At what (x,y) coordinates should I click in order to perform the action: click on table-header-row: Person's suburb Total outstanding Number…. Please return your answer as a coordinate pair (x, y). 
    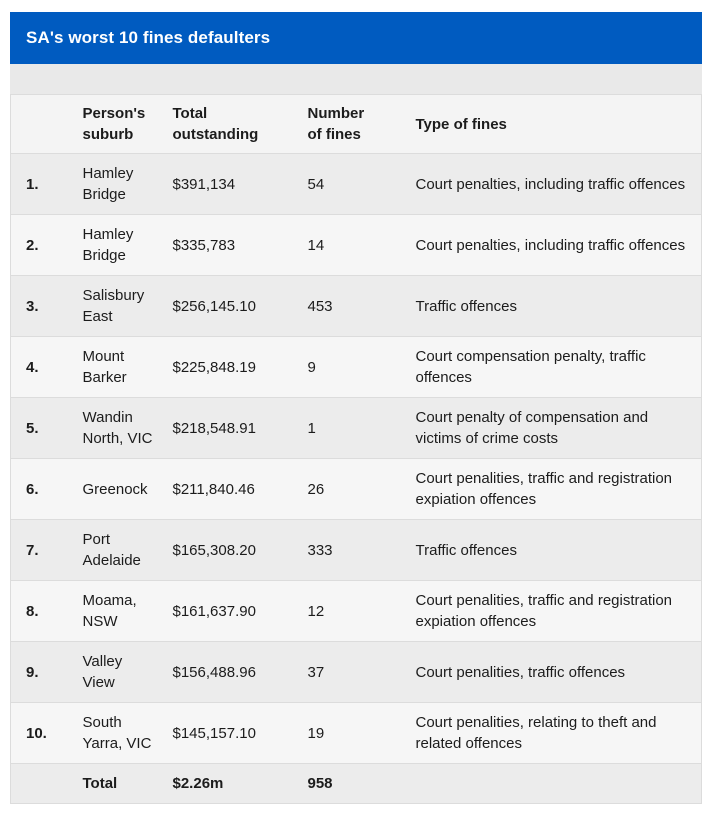
    Looking at the image, I should click on (356, 124).